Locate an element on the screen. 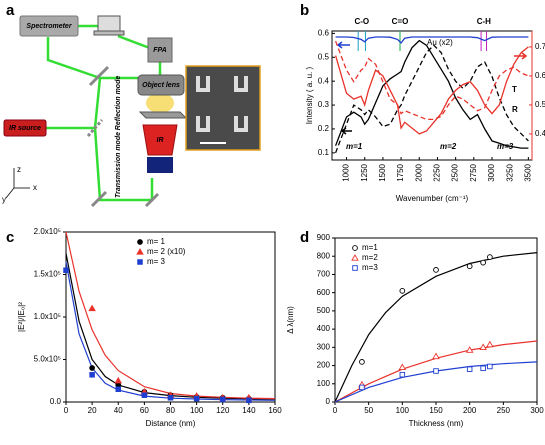 The image size is (545, 445). band-label: C-O is located at coordinates (361, 21).